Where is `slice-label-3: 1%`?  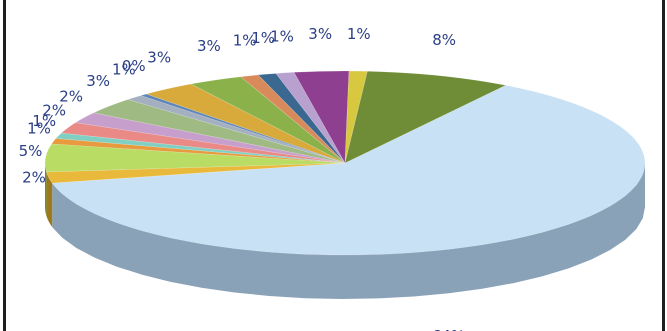
slice-label-3: 1% is located at coordinates (39, 128).